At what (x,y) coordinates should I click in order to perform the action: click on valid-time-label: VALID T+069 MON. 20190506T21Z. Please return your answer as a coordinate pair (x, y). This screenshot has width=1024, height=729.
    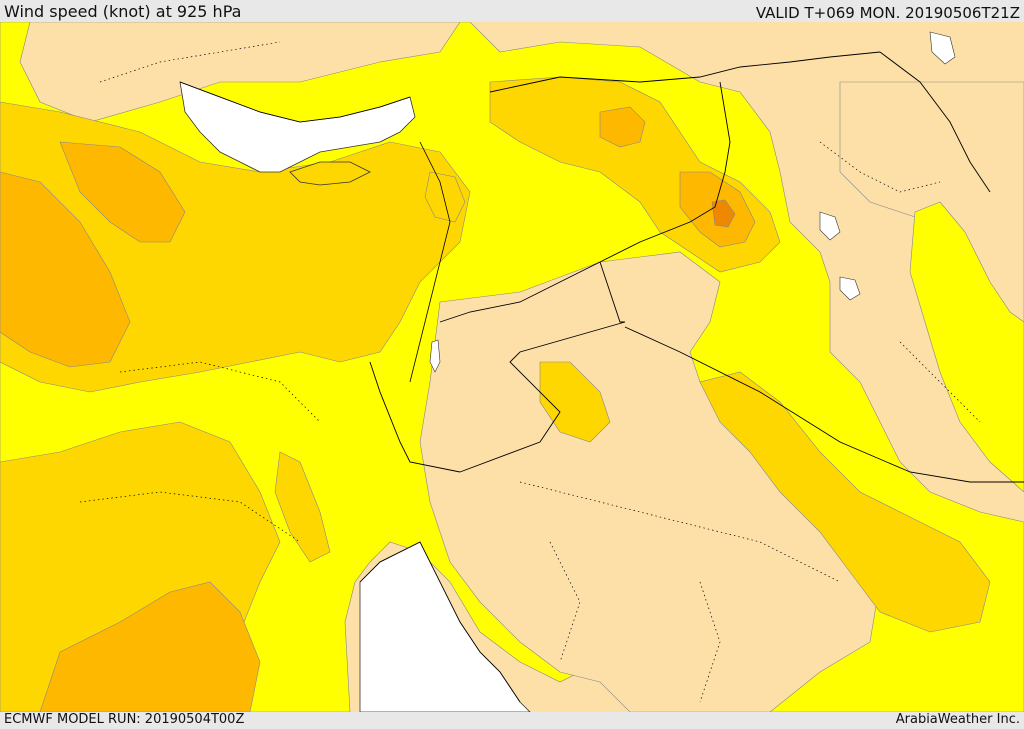
    Looking at the image, I should click on (887, 13).